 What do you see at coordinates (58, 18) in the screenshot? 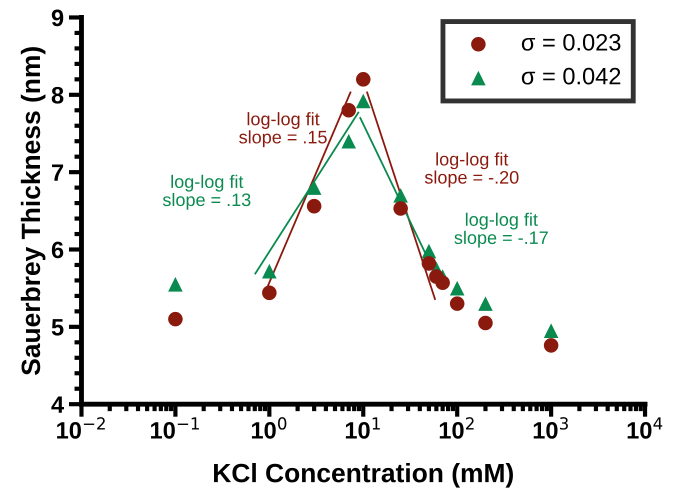
I see `y-tick-label: 9` at bounding box center [58, 18].